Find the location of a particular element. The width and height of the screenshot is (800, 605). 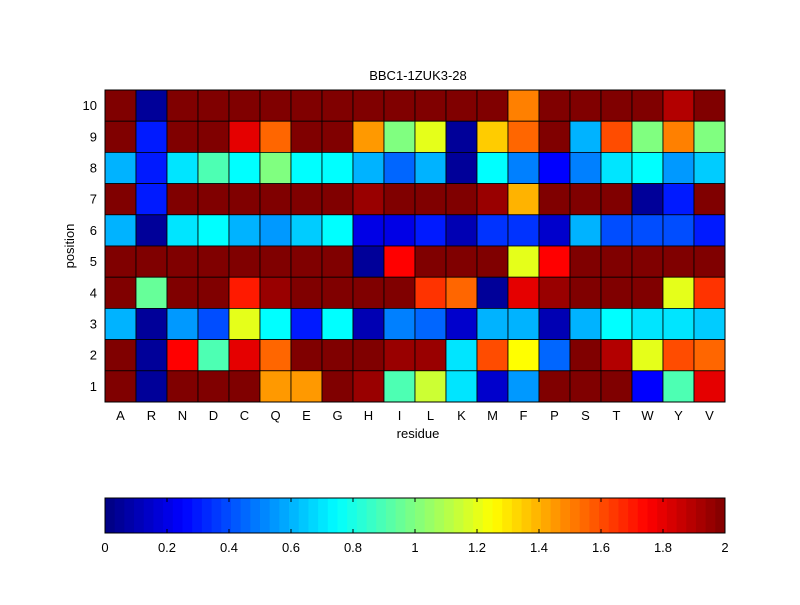

heatmap-cell-3-M is located at coordinates (492, 323).